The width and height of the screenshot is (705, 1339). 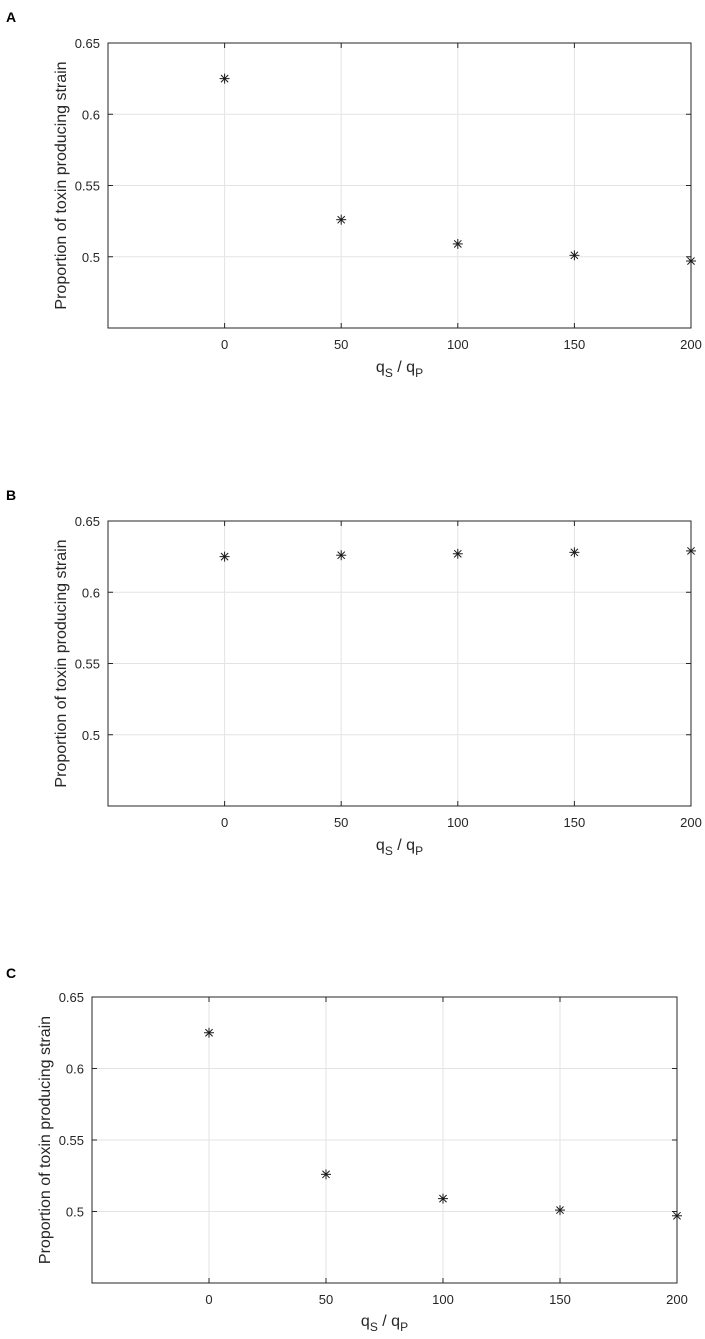 What do you see at coordinates (11, 17) in the screenshot?
I see `panel-label: A` at bounding box center [11, 17].